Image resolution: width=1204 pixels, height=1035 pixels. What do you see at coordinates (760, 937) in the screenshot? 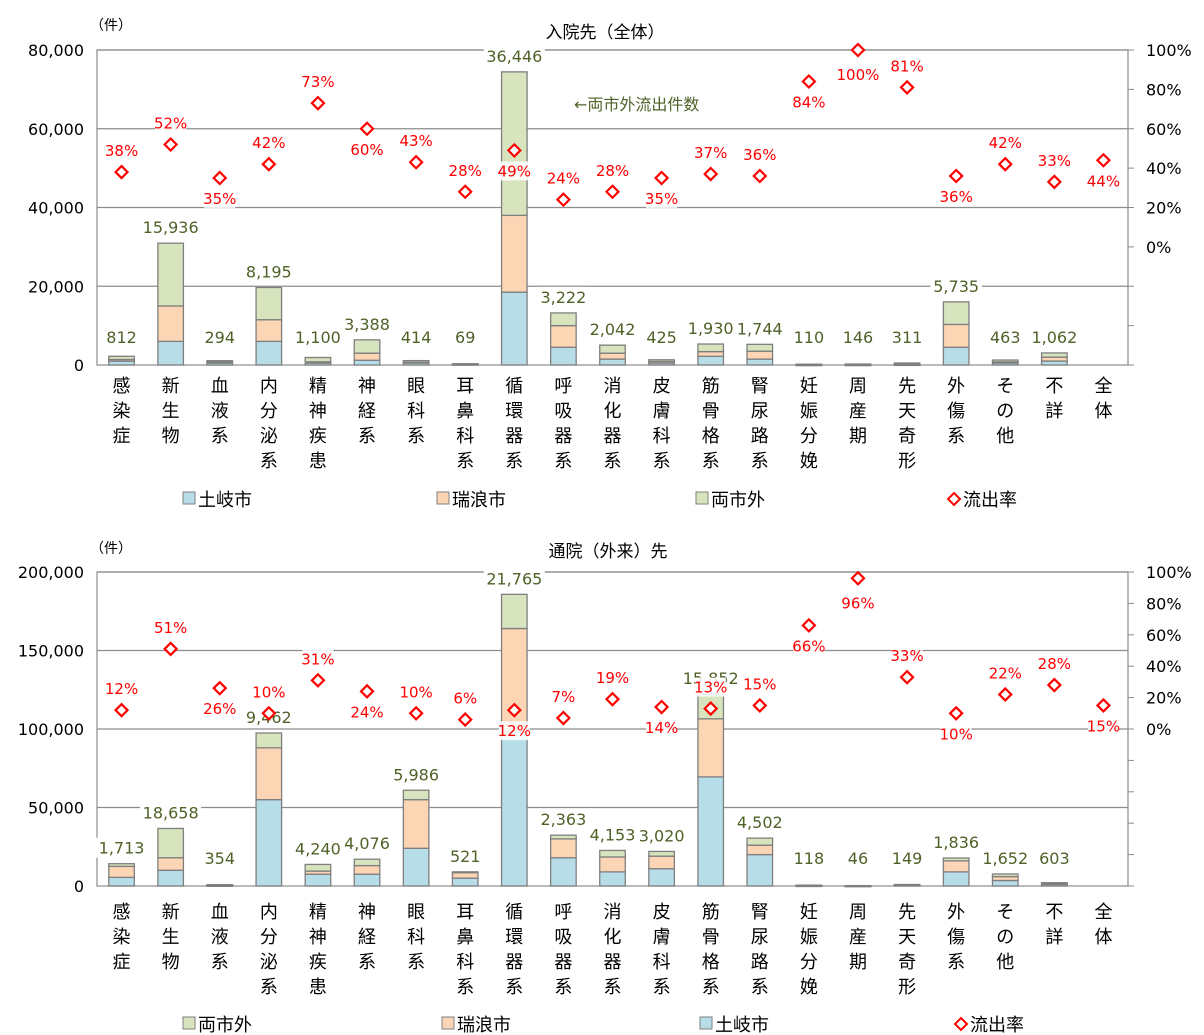
I see `category-label-char: 尿` at bounding box center [760, 937].